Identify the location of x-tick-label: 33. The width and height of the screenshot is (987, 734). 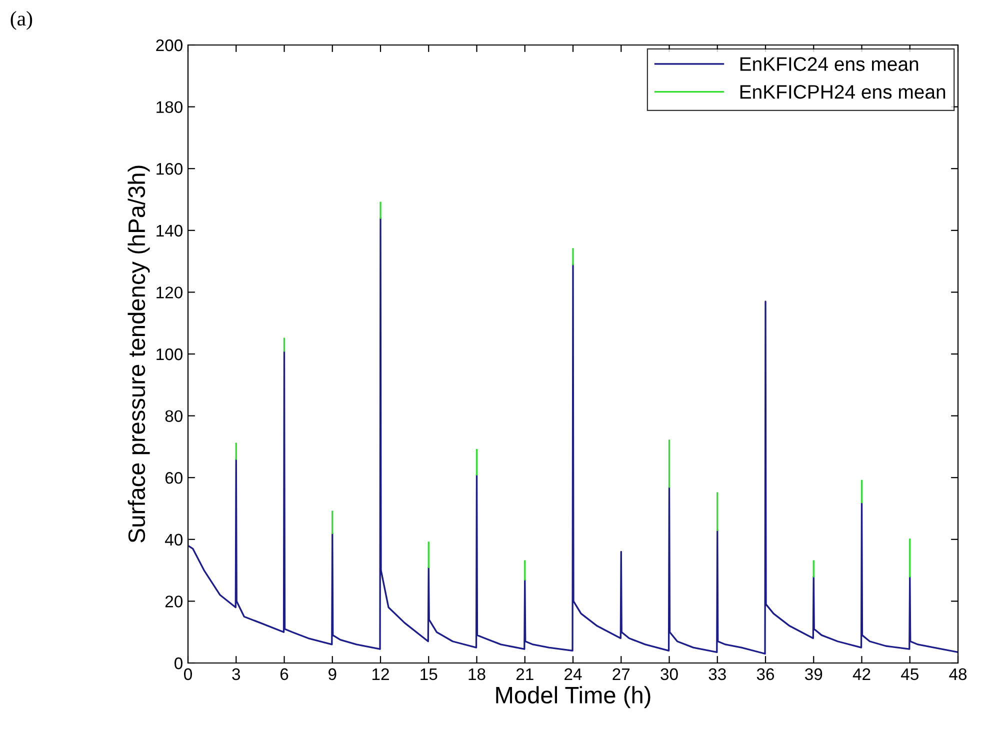
(717, 674).